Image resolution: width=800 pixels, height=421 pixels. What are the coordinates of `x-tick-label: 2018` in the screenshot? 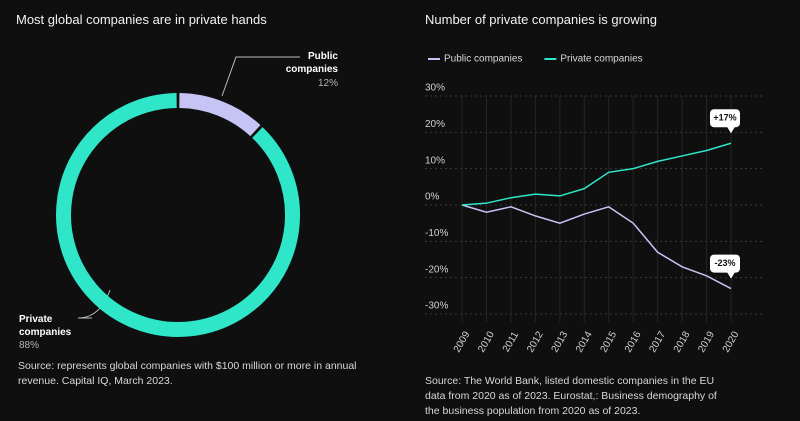 It's located at (682, 341).